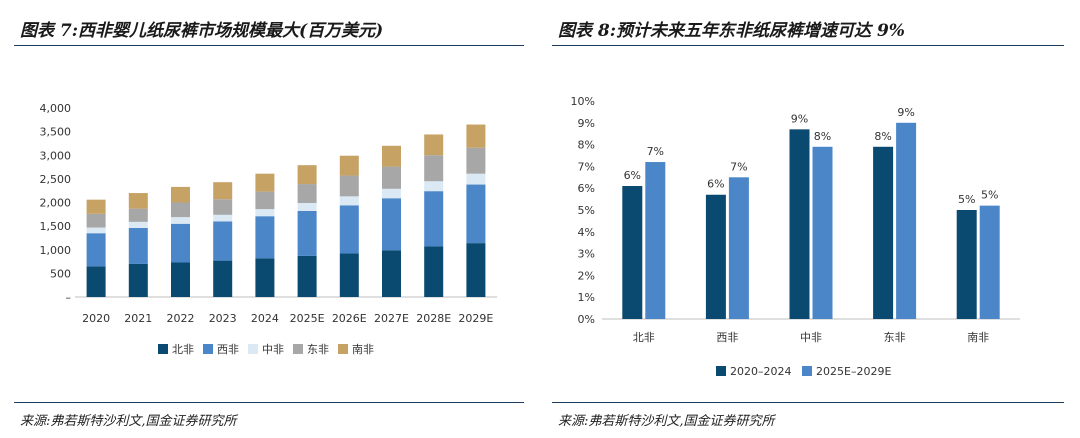  I want to click on bar-data-label: 8%, so click(882, 136).